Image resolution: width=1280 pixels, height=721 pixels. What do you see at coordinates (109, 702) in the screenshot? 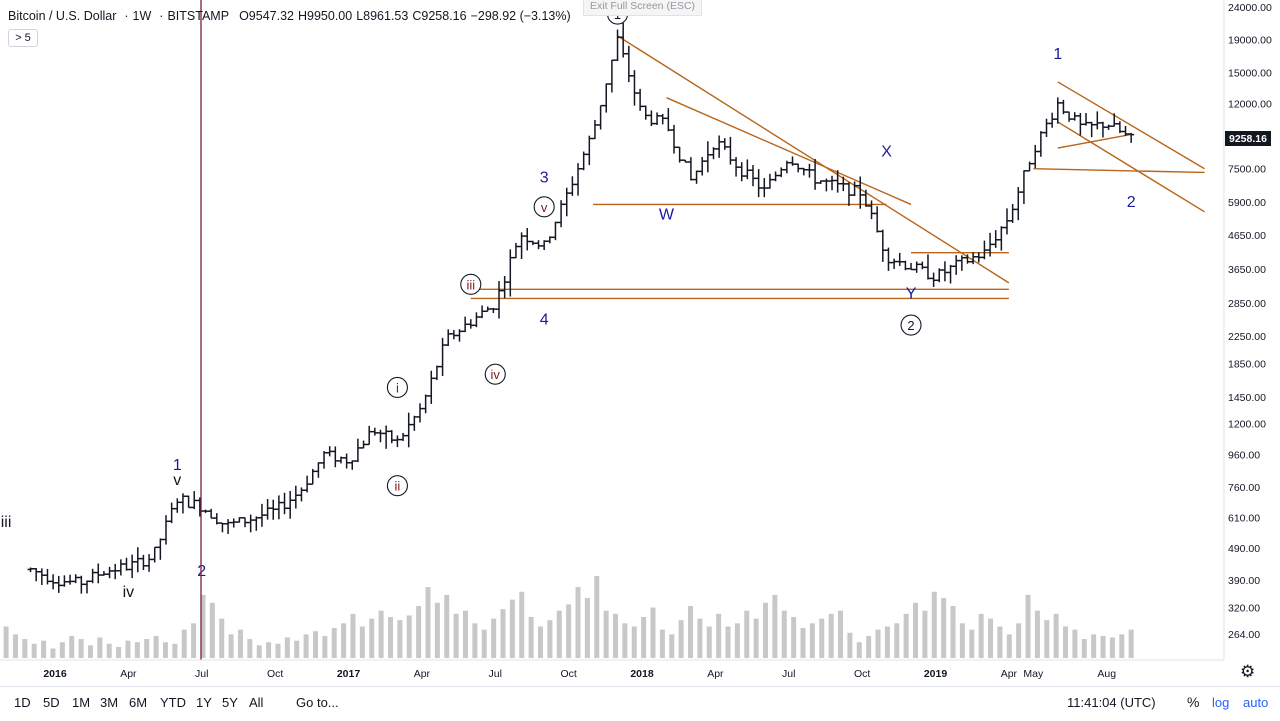
I see `timeframe-3m-button: 3M` at bounding box center [109, 702].